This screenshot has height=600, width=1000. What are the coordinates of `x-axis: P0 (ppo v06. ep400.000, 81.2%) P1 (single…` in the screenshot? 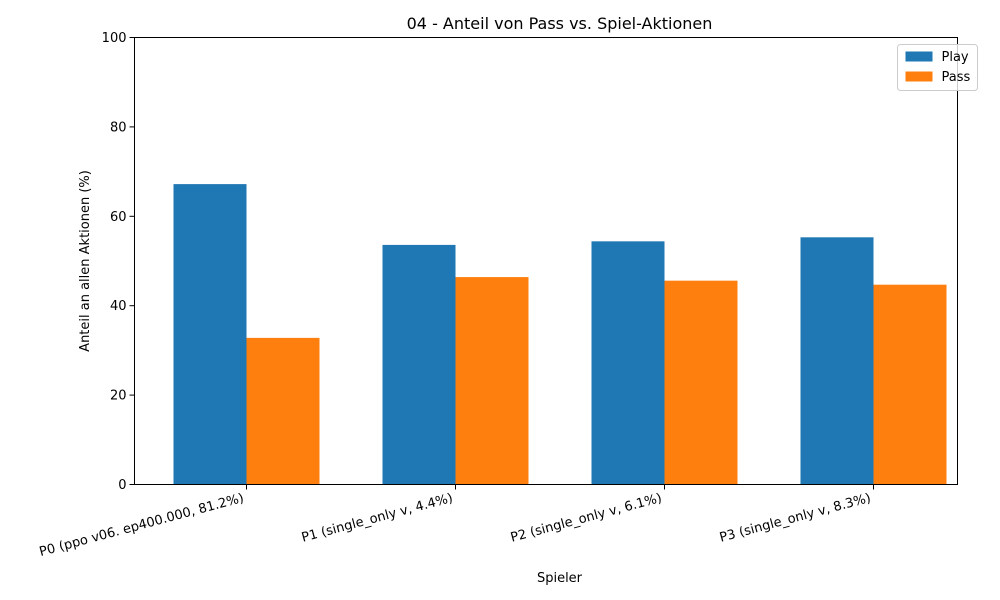 It's located at (456, 522).